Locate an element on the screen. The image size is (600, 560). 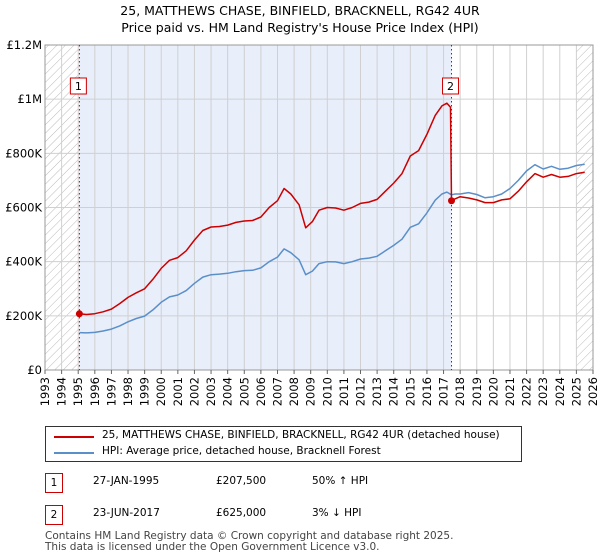
x-tick-label: 2007 is located at coordinates (277, 391).